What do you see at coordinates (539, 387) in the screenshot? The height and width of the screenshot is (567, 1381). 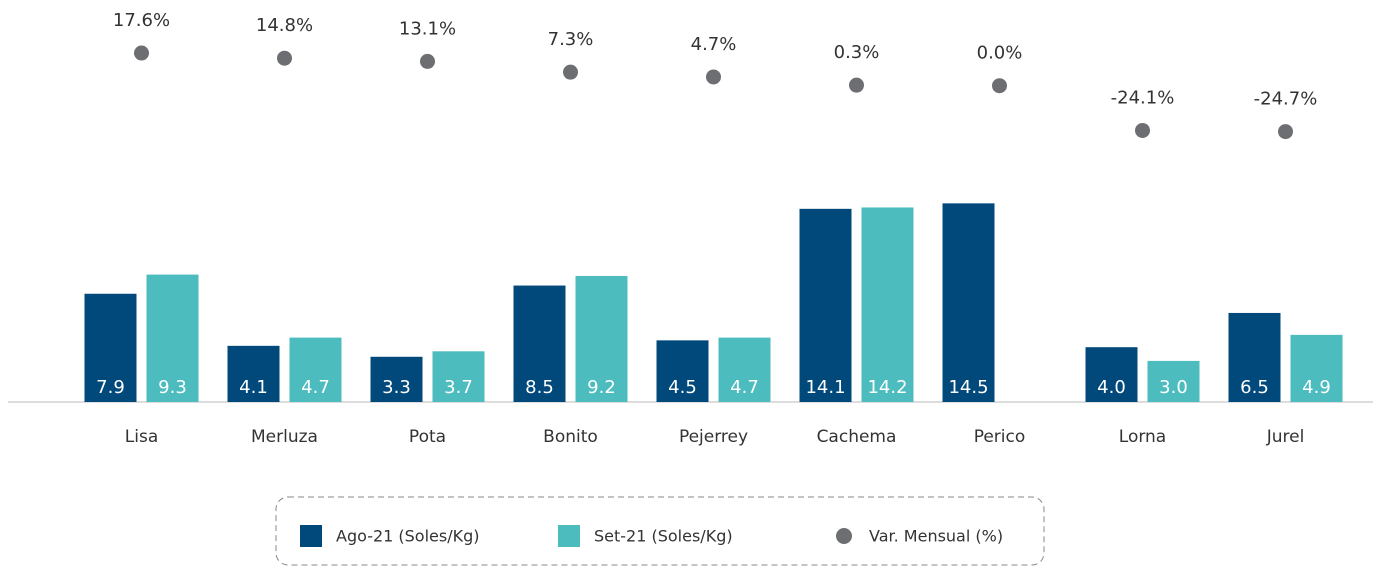 I see `bar-label: 8.5` at bounding box center [539, 387].